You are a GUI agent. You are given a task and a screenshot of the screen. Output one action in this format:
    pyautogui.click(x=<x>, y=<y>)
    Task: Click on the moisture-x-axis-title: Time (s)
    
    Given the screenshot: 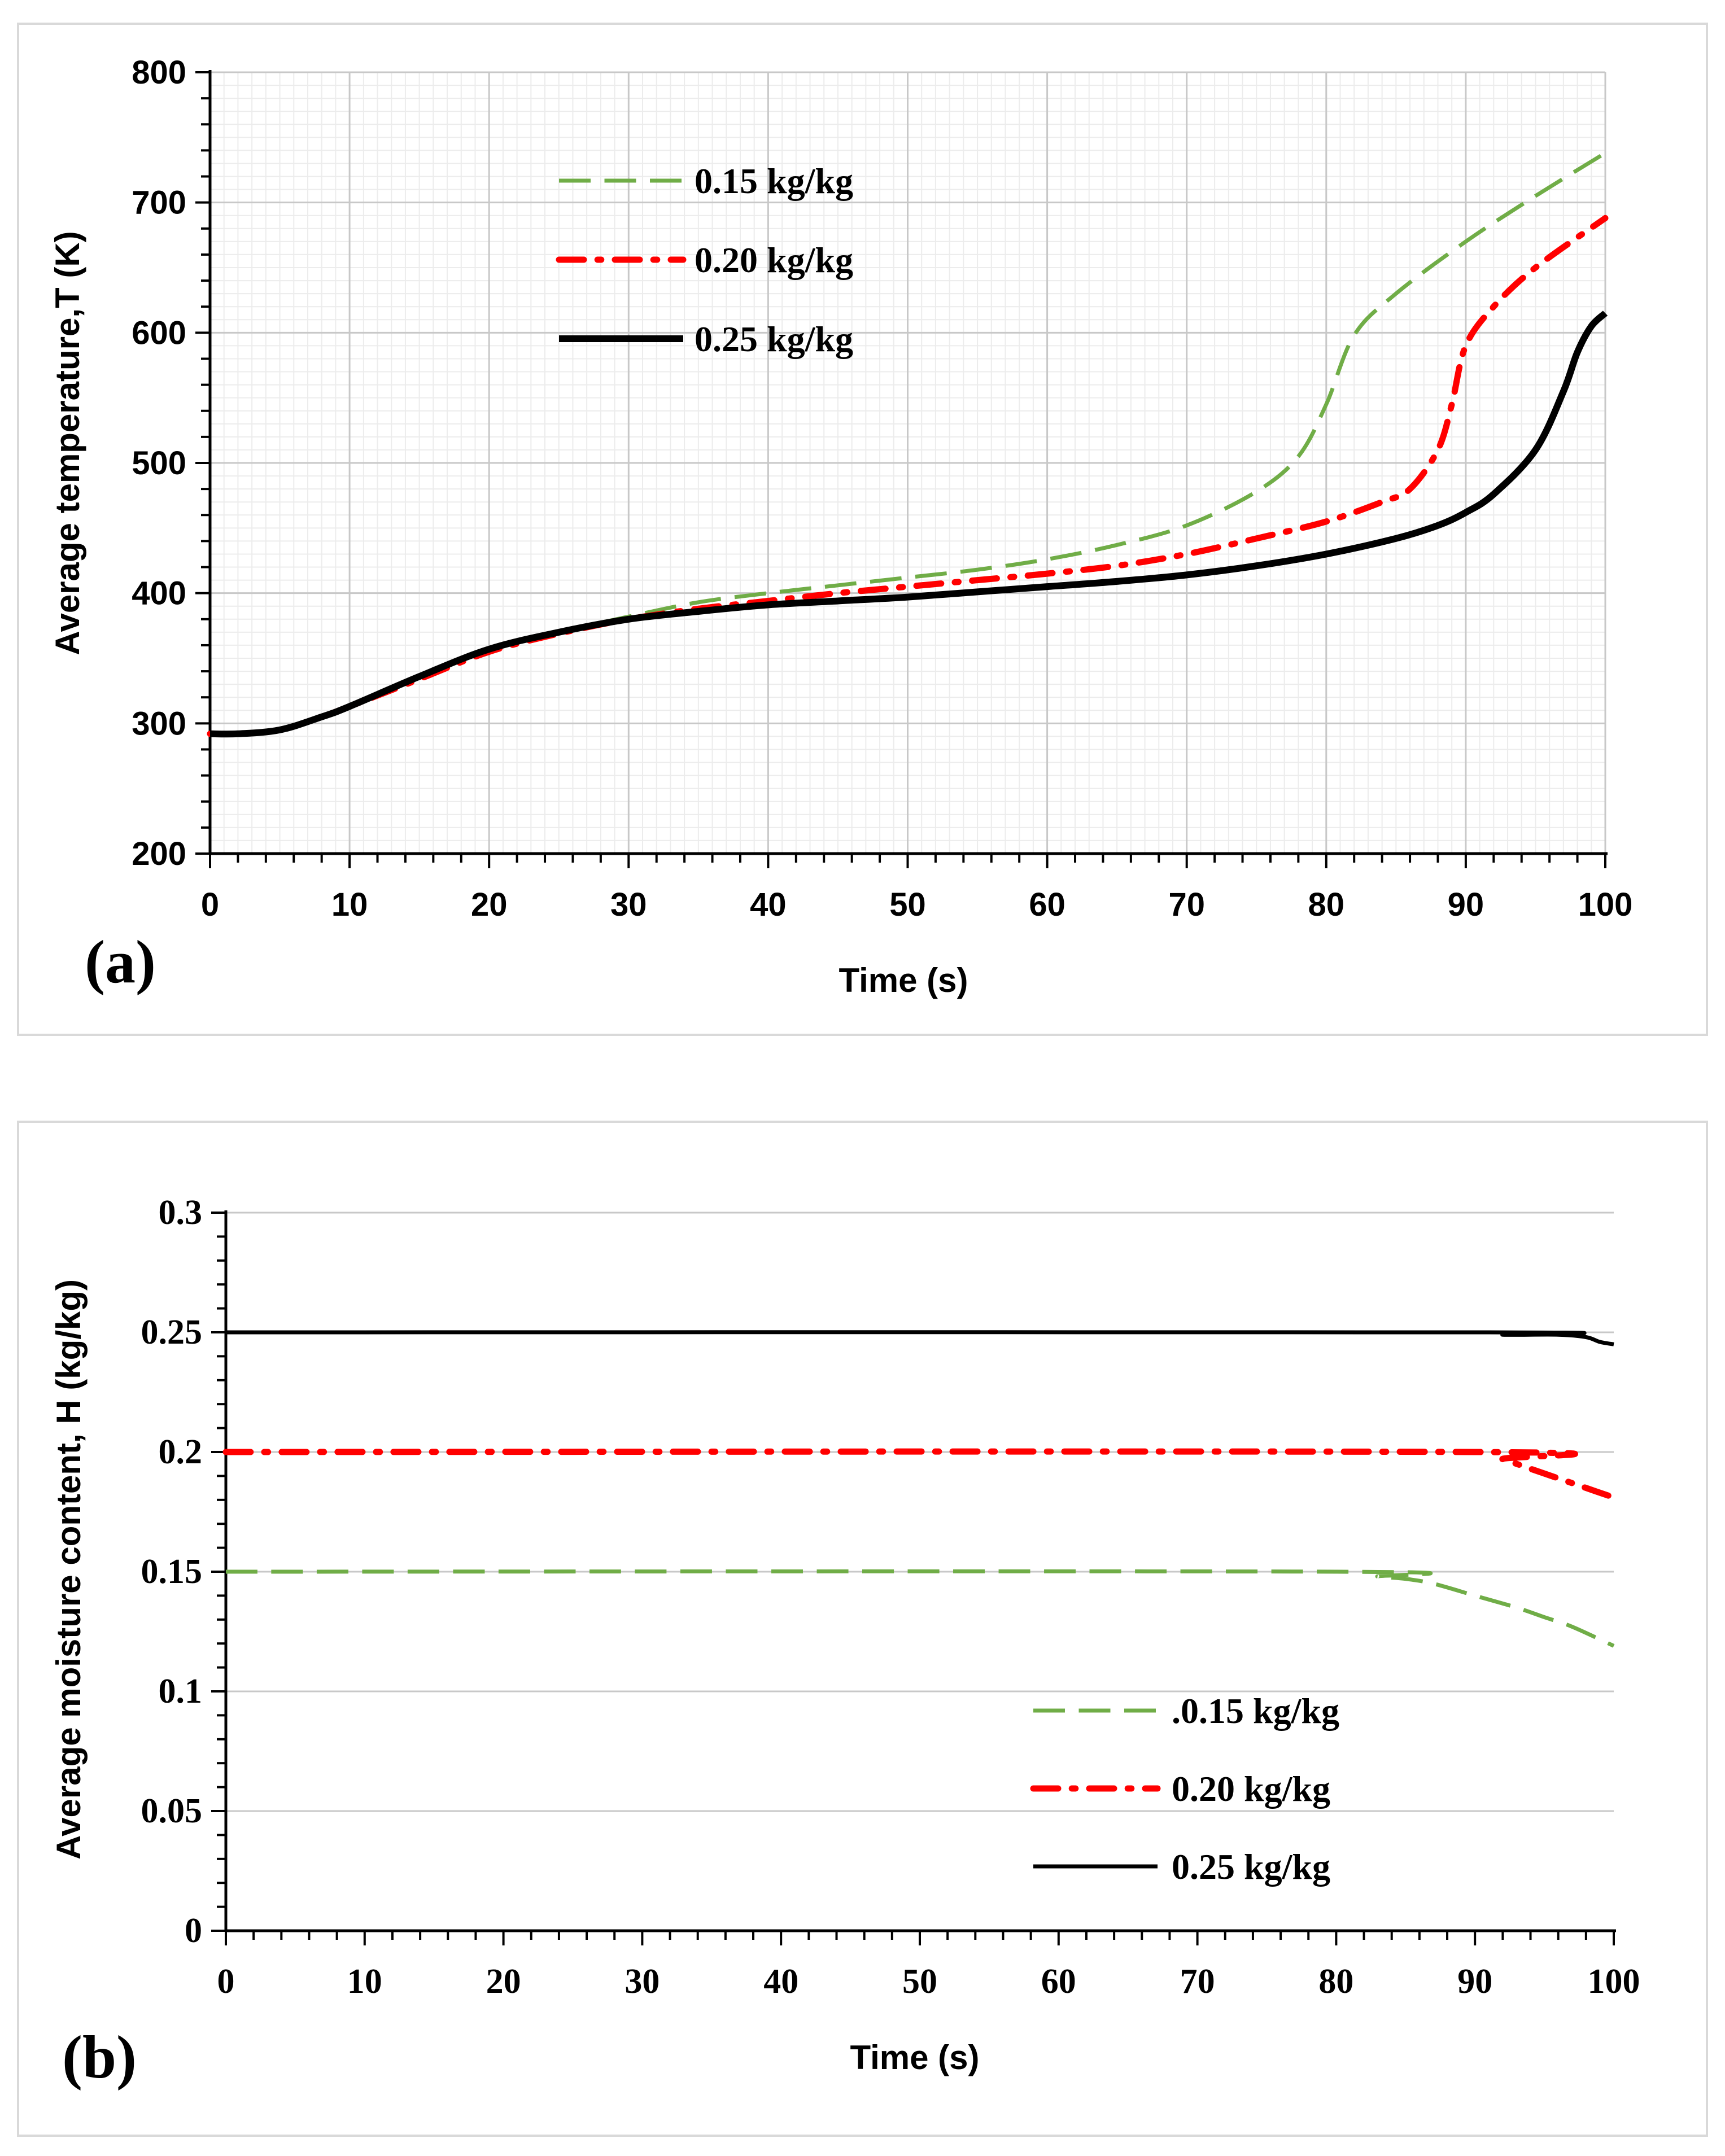 What is the action you would take?
    pyautogui.click(x=915, y=2057)
    